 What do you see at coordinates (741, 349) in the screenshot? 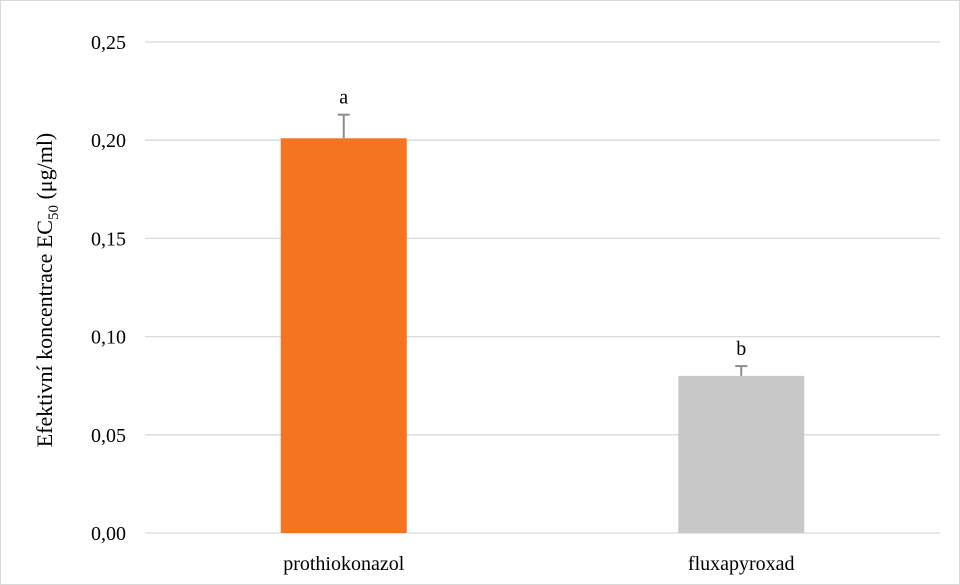
I see `significance-letter: b` at bounding box center [741, 349].